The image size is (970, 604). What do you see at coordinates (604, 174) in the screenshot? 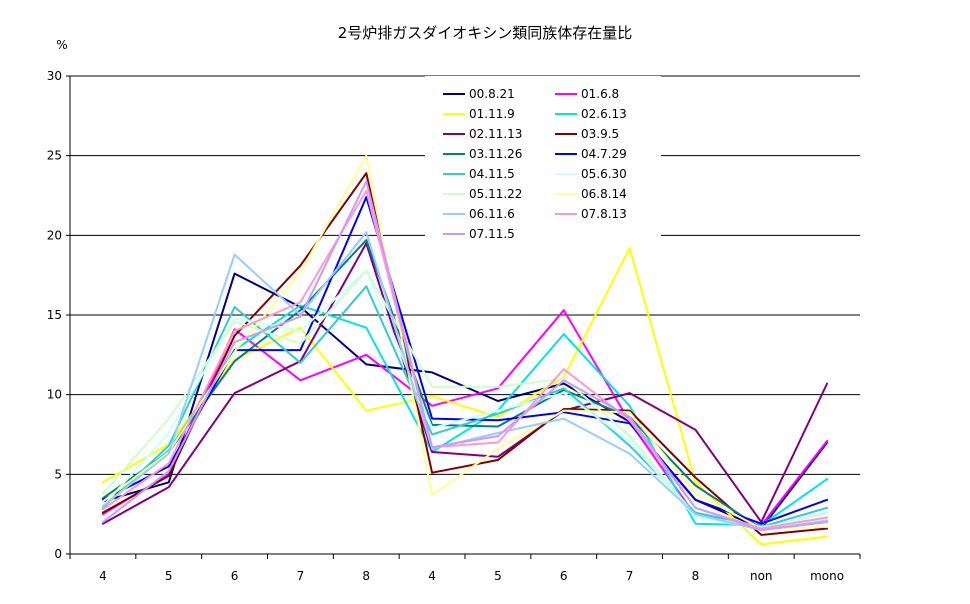
I see `legend-label: 05.6.30` at bounding box center [604, 174].